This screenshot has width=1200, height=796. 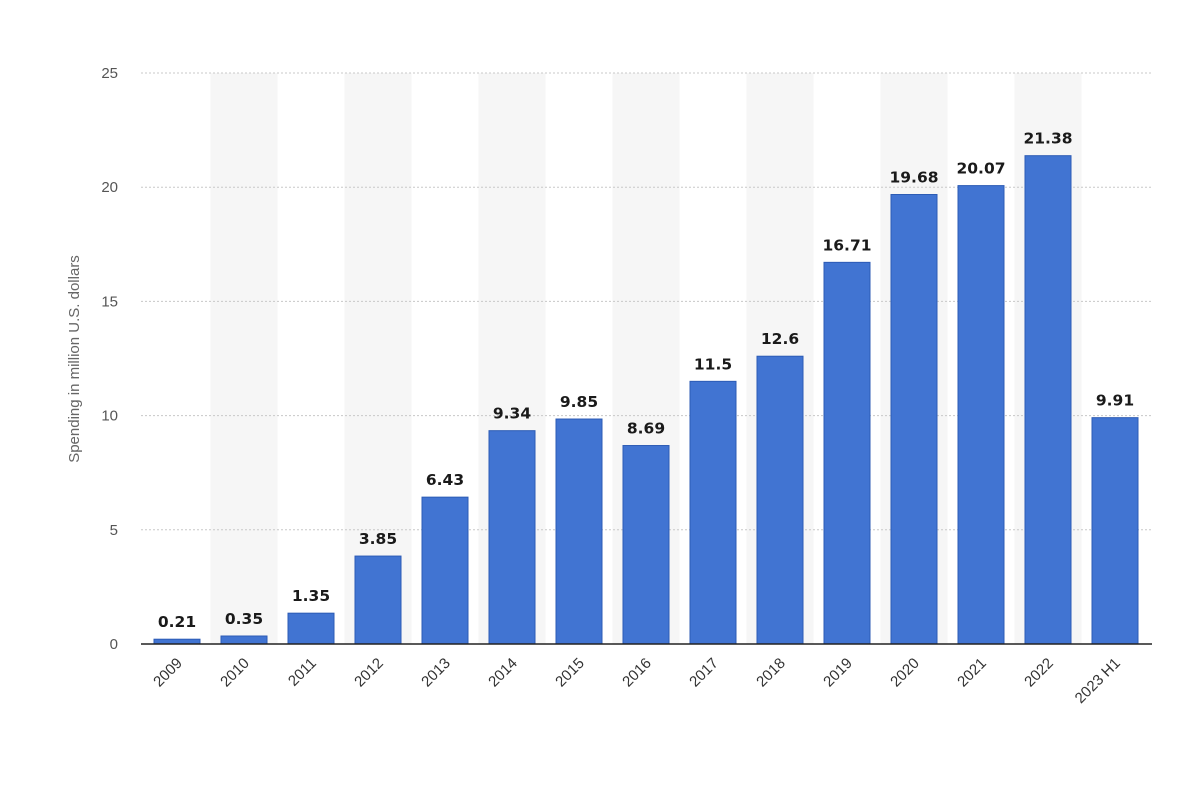 What do you see at coordinates (244, 619) in the screenshot?
I see `data-label: 0.35` at bounding box center [244, 619].